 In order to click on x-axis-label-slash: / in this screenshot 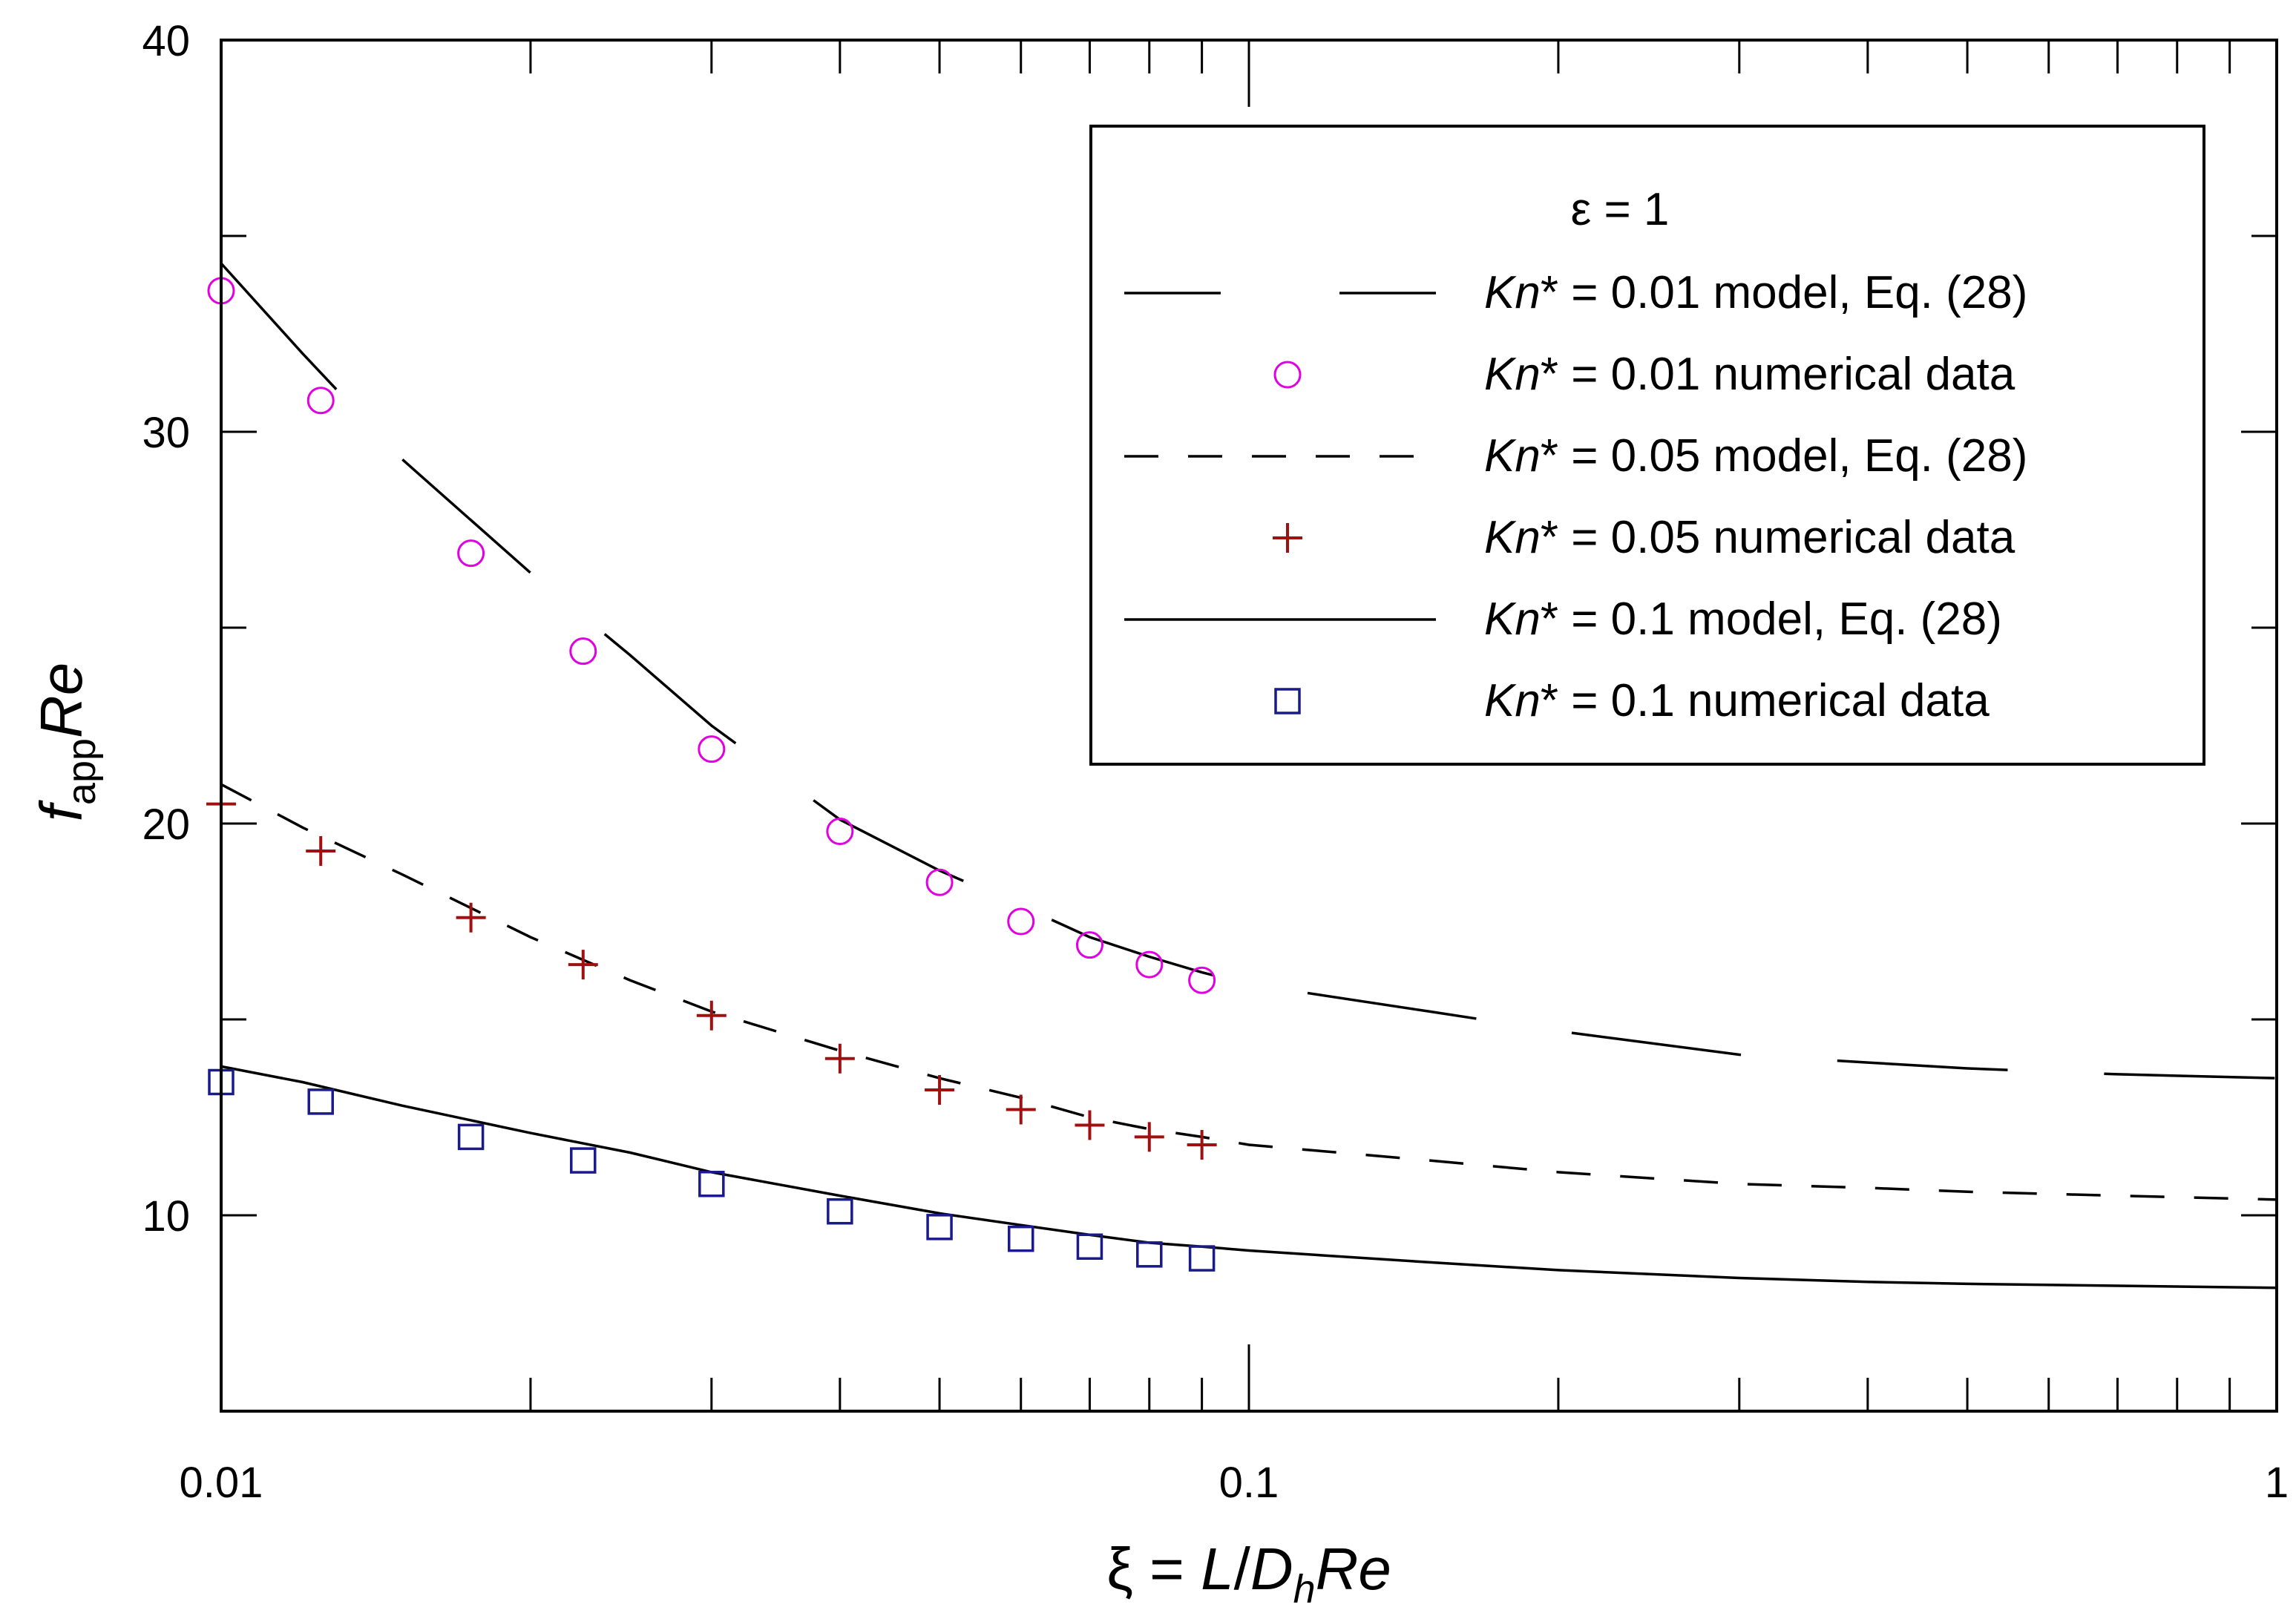, I will do `click(1242, 1569)`.